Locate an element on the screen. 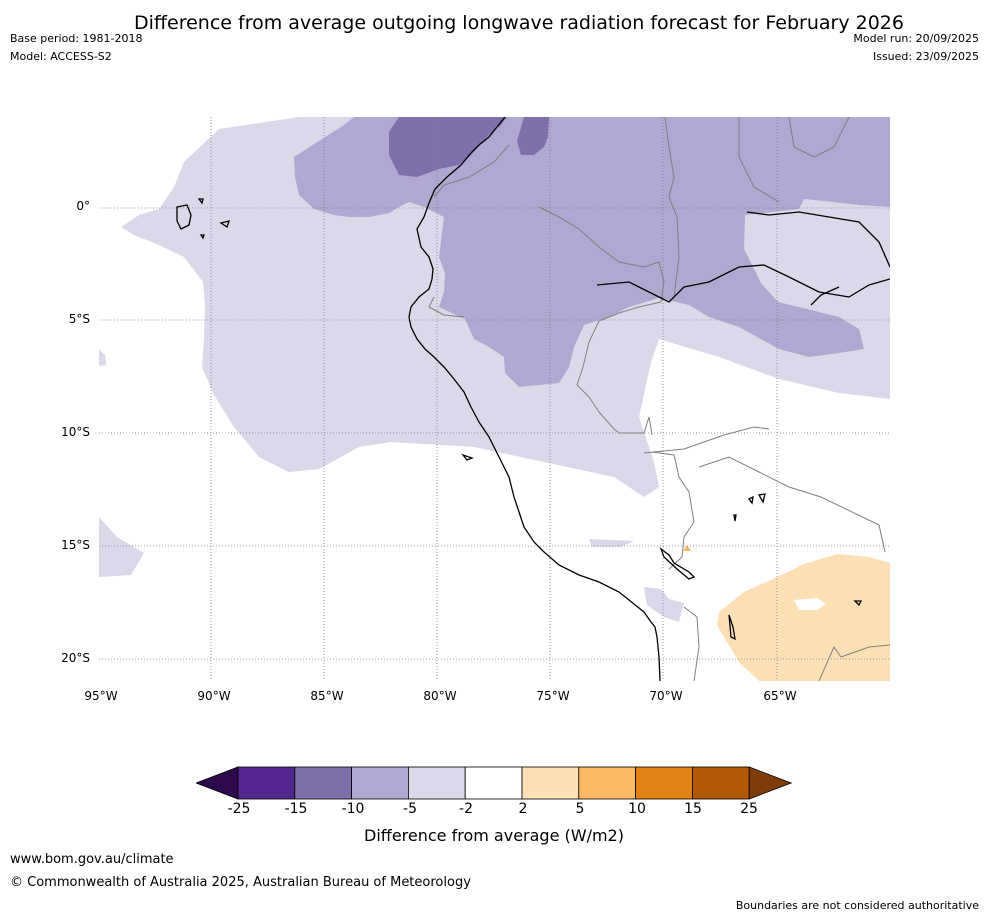  colorbar-arrow-low is located at coordinates (217, 783).